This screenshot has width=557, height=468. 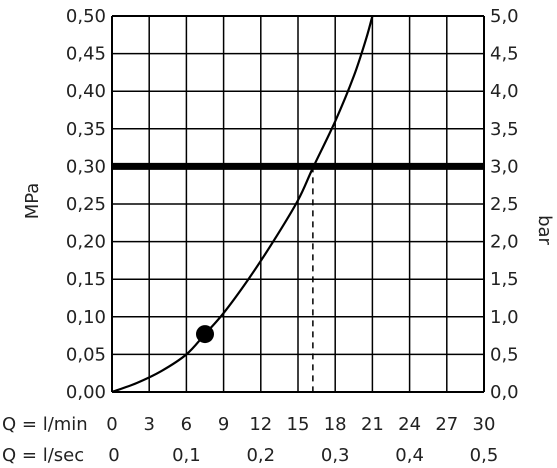 I want to click on right-tick-label: 4,5, so click(x=504, y=54).